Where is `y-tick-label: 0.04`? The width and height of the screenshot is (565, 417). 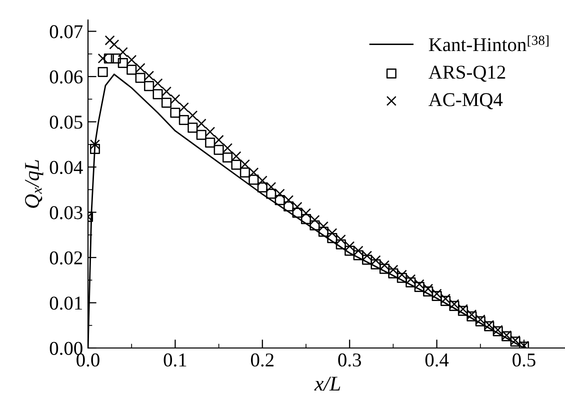
y-tick-label: 0.04 is located at coordinates (66, 167).